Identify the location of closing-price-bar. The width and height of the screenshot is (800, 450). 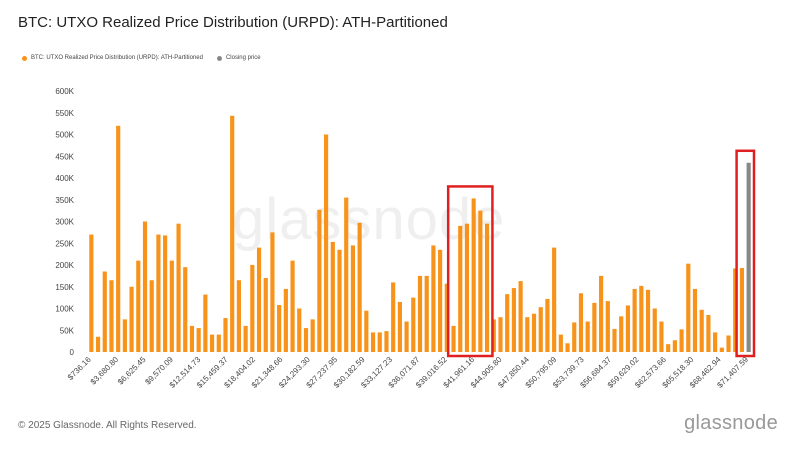
(748, 257).